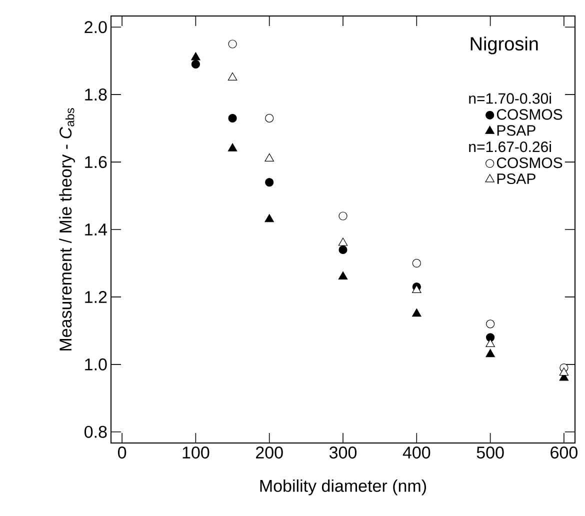 Image resolution: width=585 pixels, height=516 pixels. Describe the element at coordinates (96, 94) in the screenshot. I see `y-tick-label: 1.8` at that location.